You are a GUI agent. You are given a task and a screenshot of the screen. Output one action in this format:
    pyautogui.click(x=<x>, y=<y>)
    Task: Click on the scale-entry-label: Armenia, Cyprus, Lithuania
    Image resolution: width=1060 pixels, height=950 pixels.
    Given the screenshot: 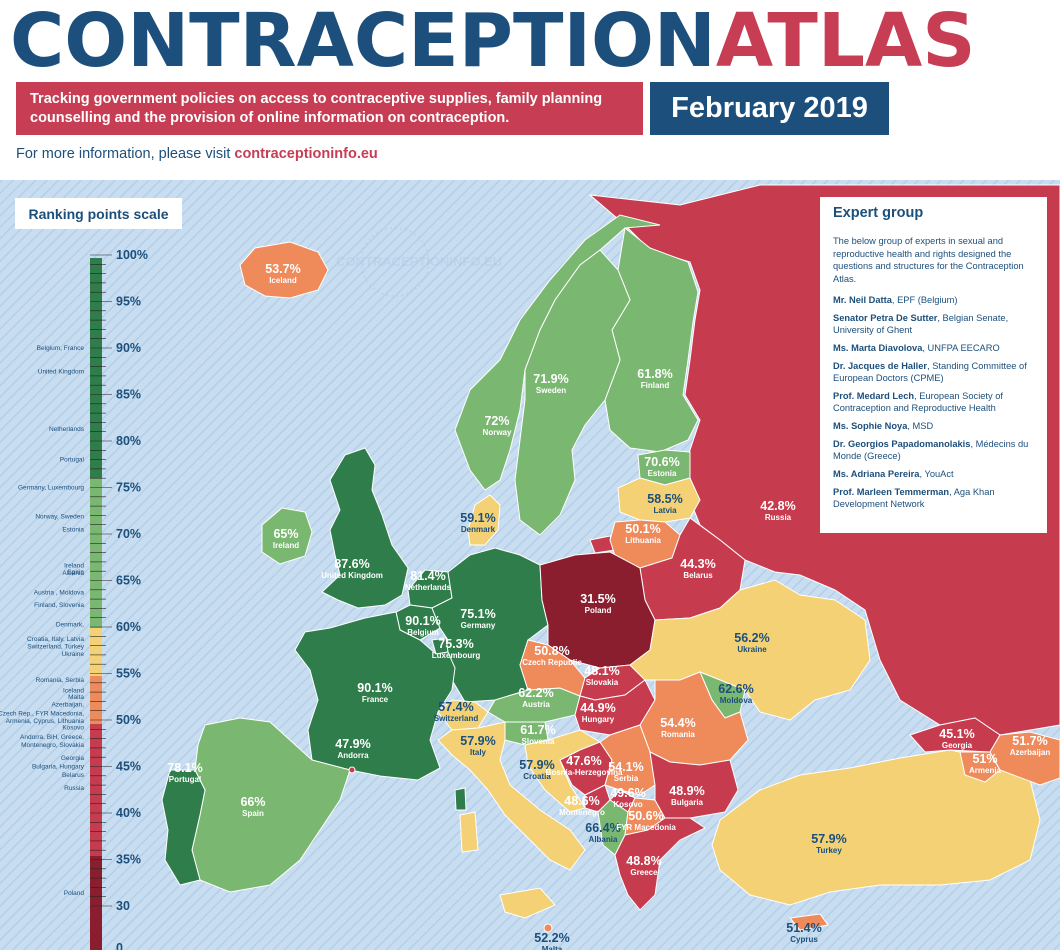 What is the action you would take?
    pyautogui.click(x=45, y=721)
    